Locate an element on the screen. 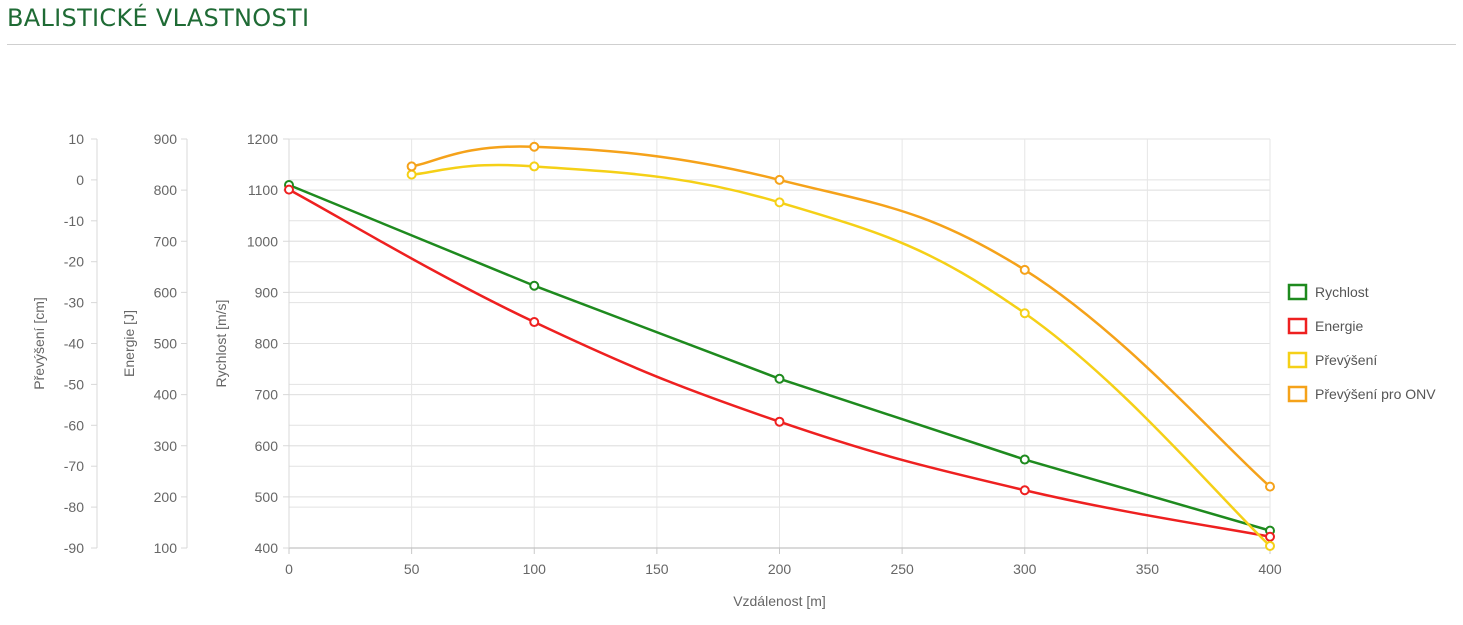  y-tick-label-rychlost: 1000 is located at coordinates (262, 241).